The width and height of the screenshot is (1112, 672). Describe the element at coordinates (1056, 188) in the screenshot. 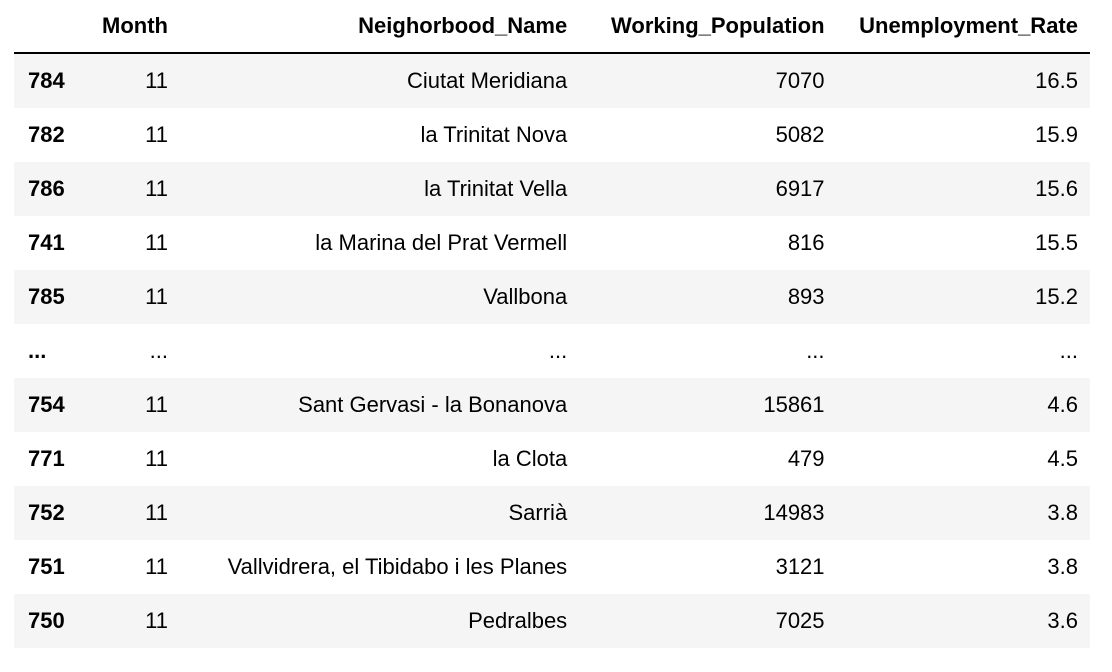

I see `unemployment-rate-cell: 15.6` at that location.